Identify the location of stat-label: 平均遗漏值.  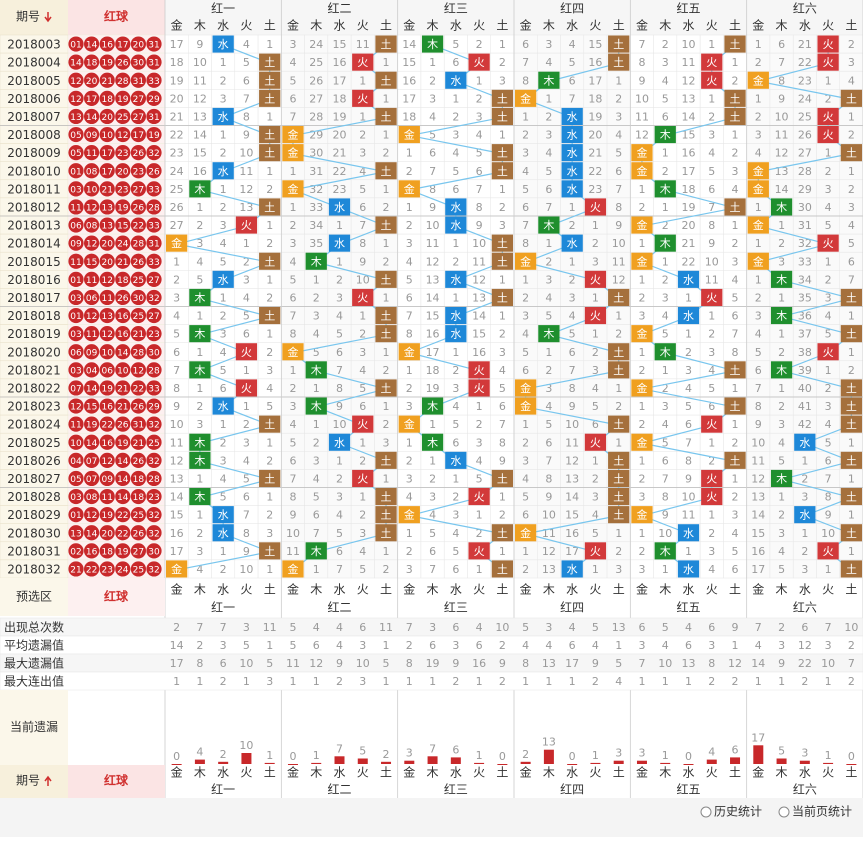
(34, 645).